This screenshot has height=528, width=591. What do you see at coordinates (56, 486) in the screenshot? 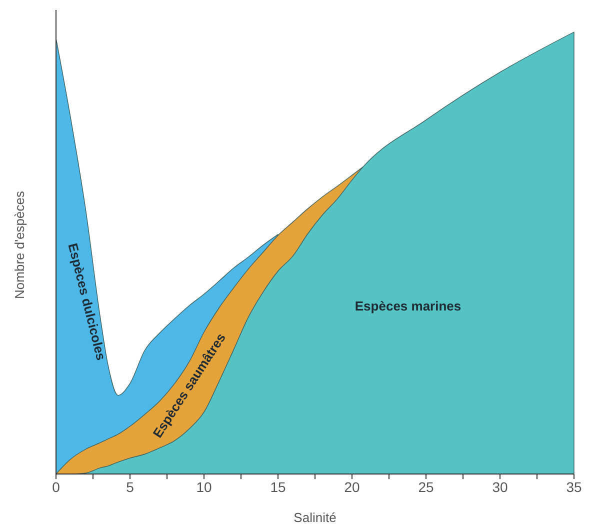
I see `x-tick-label: 0` at bounding box center [56, 486].